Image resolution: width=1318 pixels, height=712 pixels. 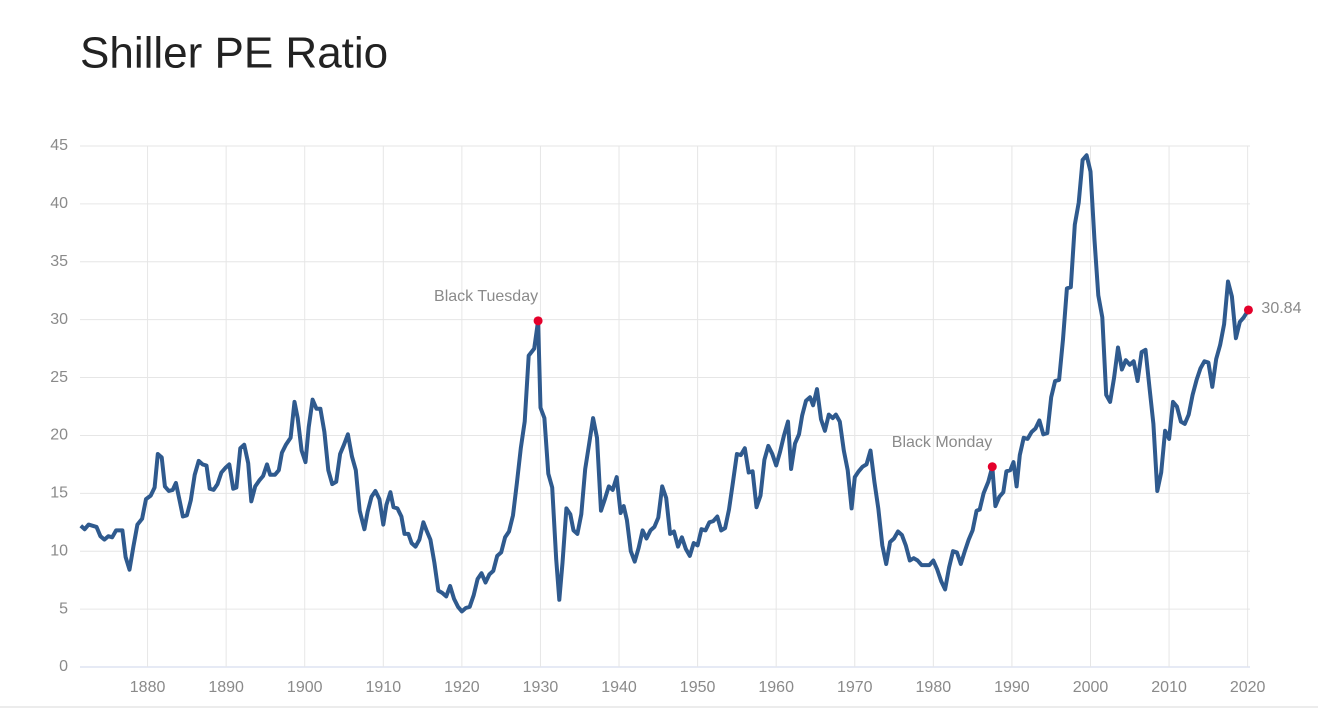 What do you see at coordinates (486, 296) in the screenshot?
I see `annotation-label: Black Tuesday` at bounding box center [486, 296].